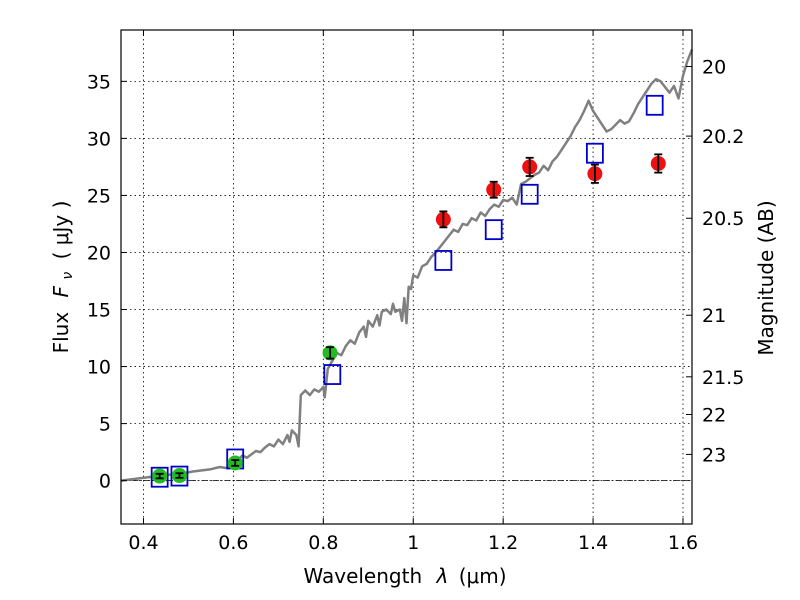 The width and height of the screenshot is (800, 600). I want to click on y-tick-label: 30, so click(99, 139).